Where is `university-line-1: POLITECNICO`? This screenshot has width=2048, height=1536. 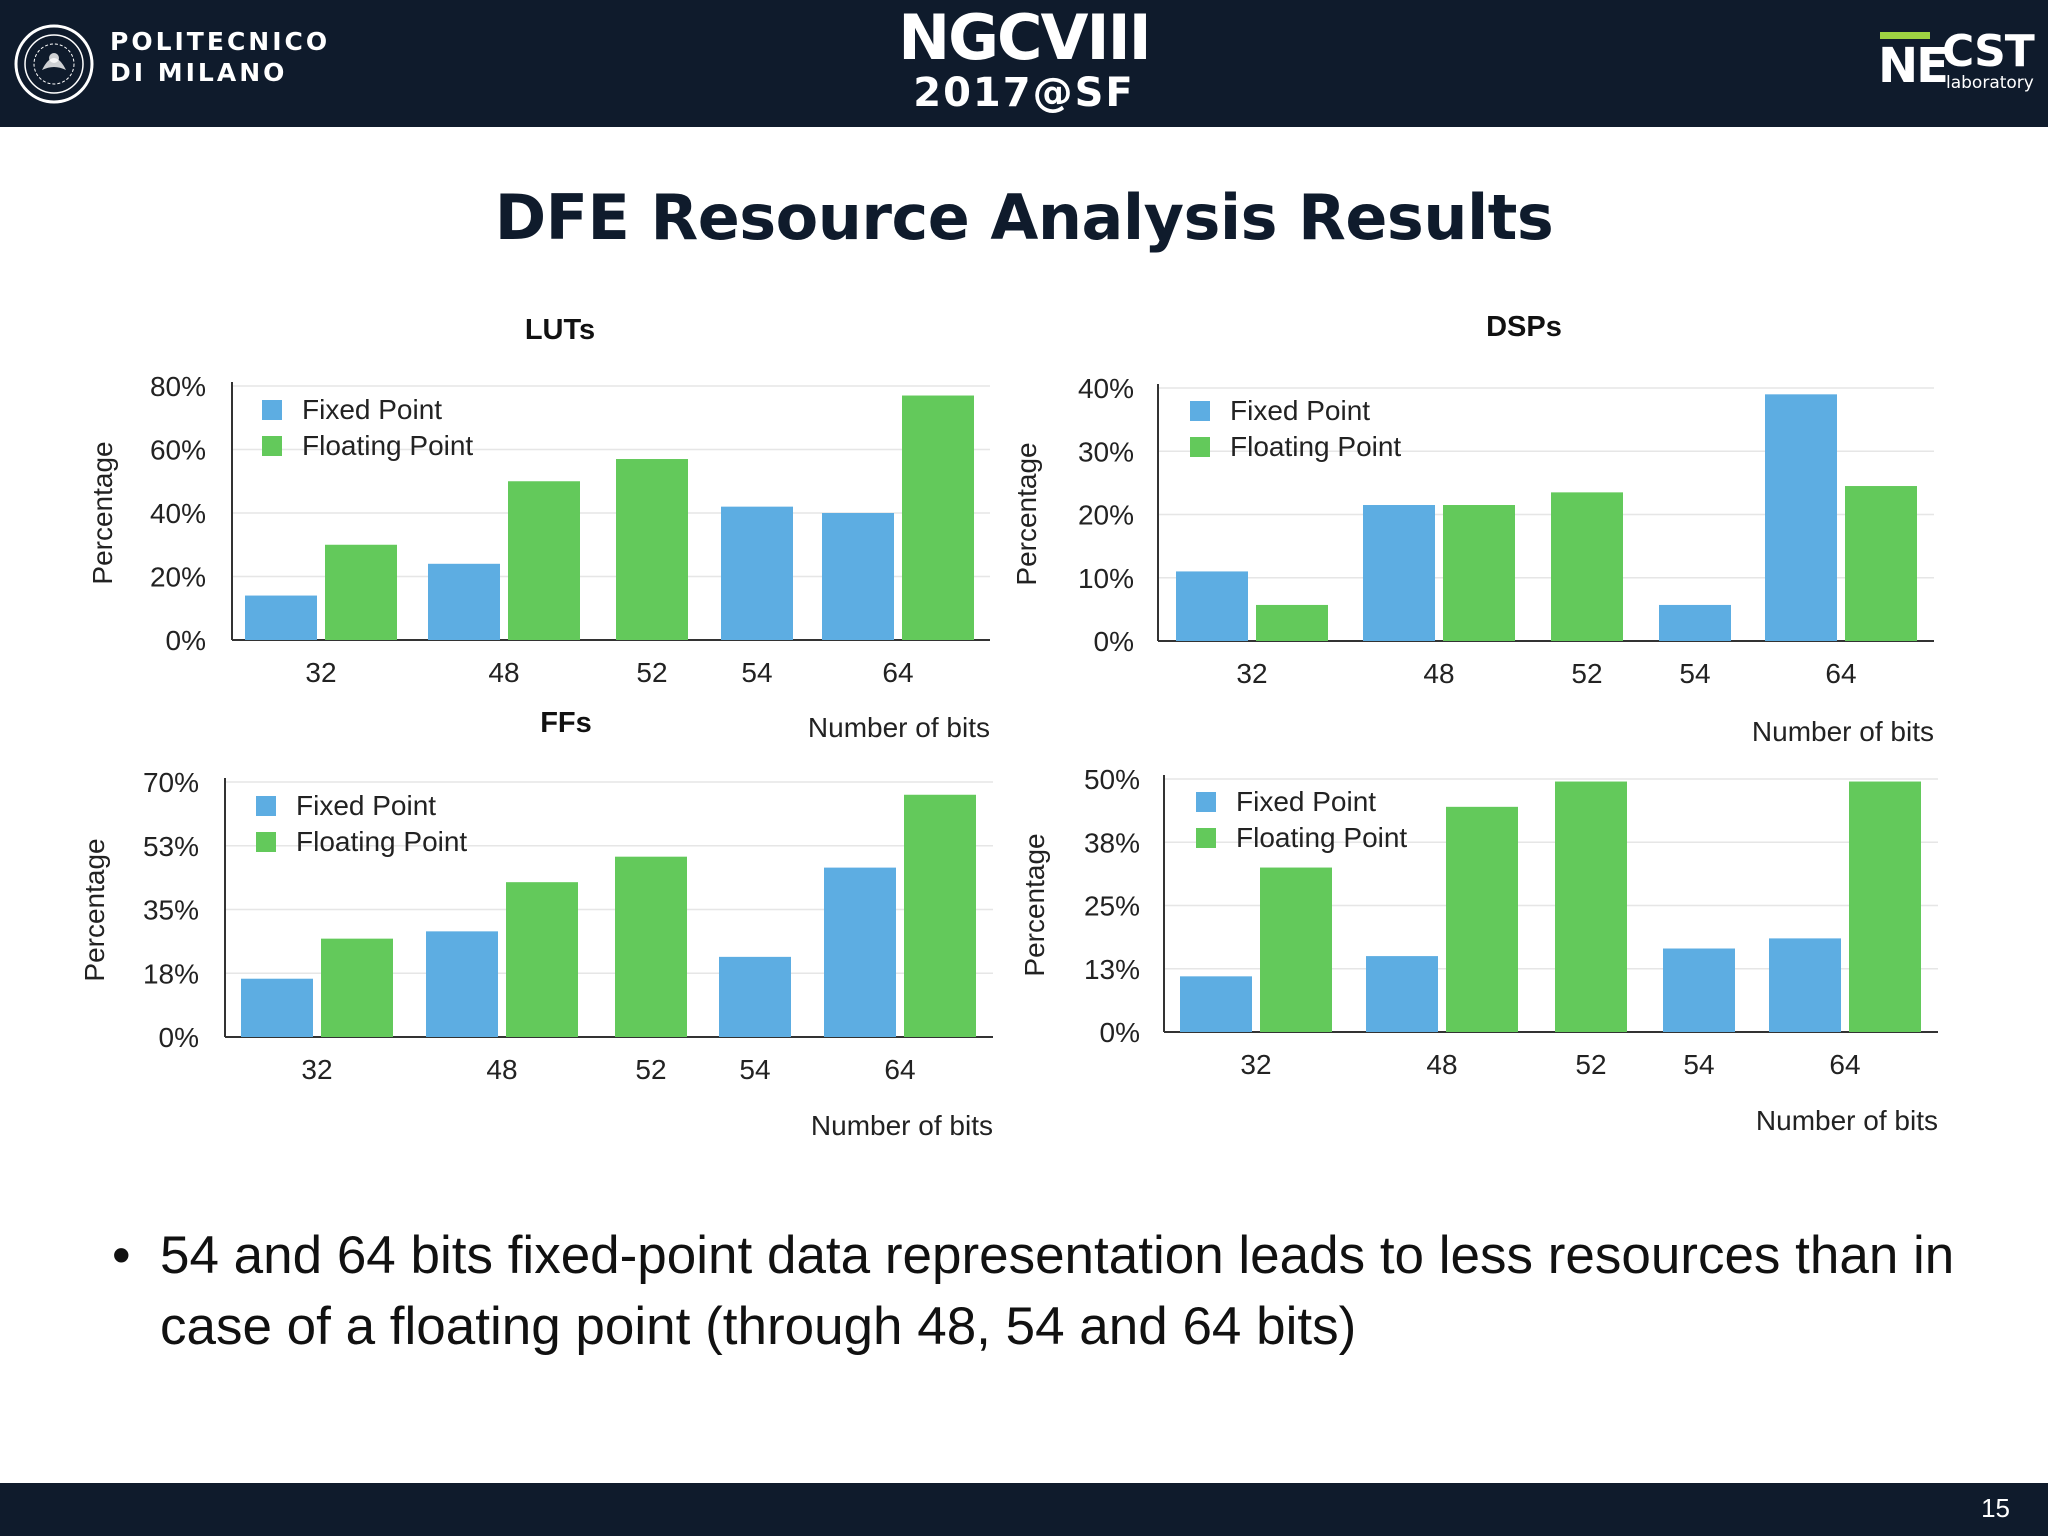 university-line-1: POLITECNICO is located at coordinates (220, 41).